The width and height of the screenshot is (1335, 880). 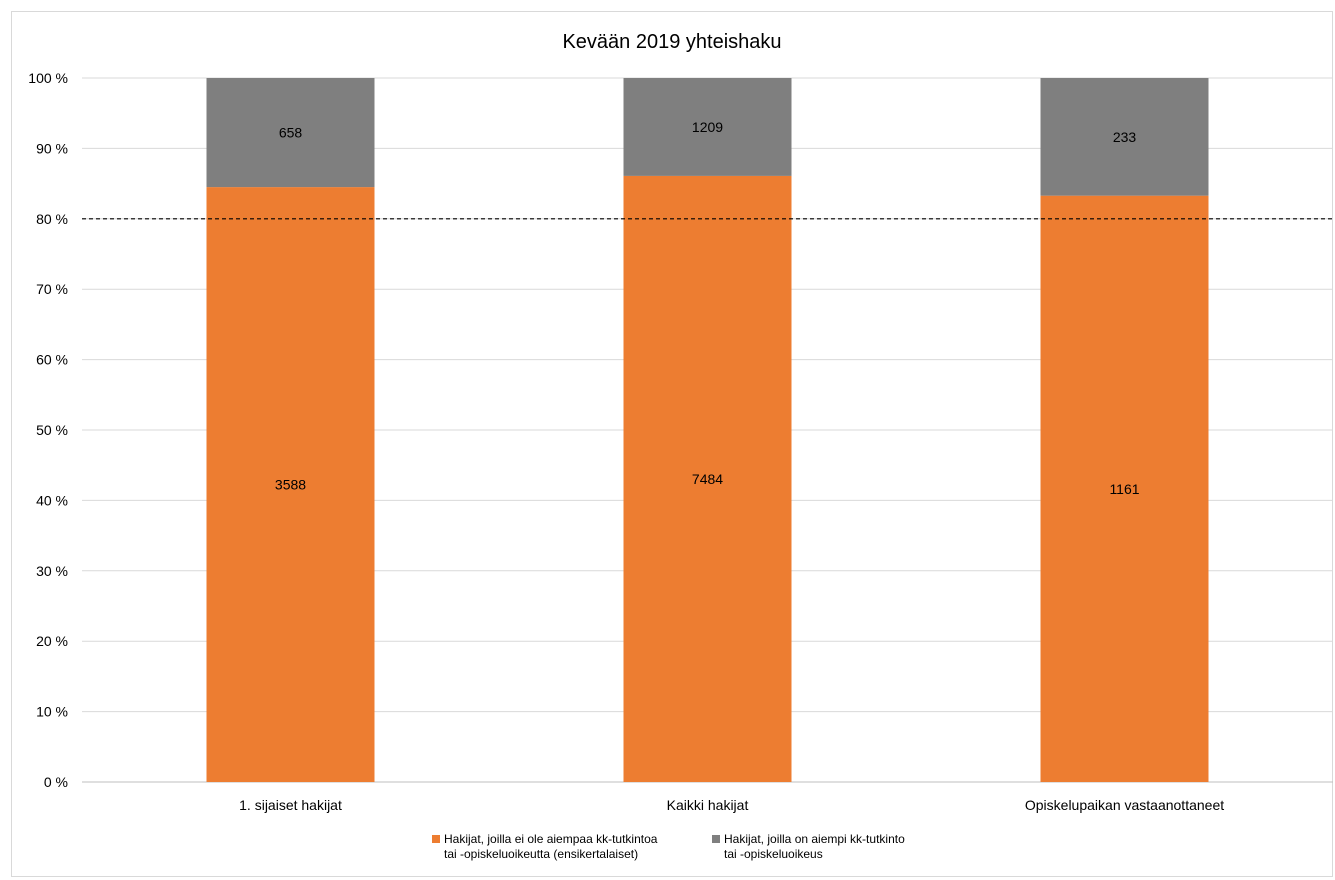 What do you see at coordinates (52, 430) in the screenshot?
I see `y-tick-label: 50 %` at bounding box center [52, 430].